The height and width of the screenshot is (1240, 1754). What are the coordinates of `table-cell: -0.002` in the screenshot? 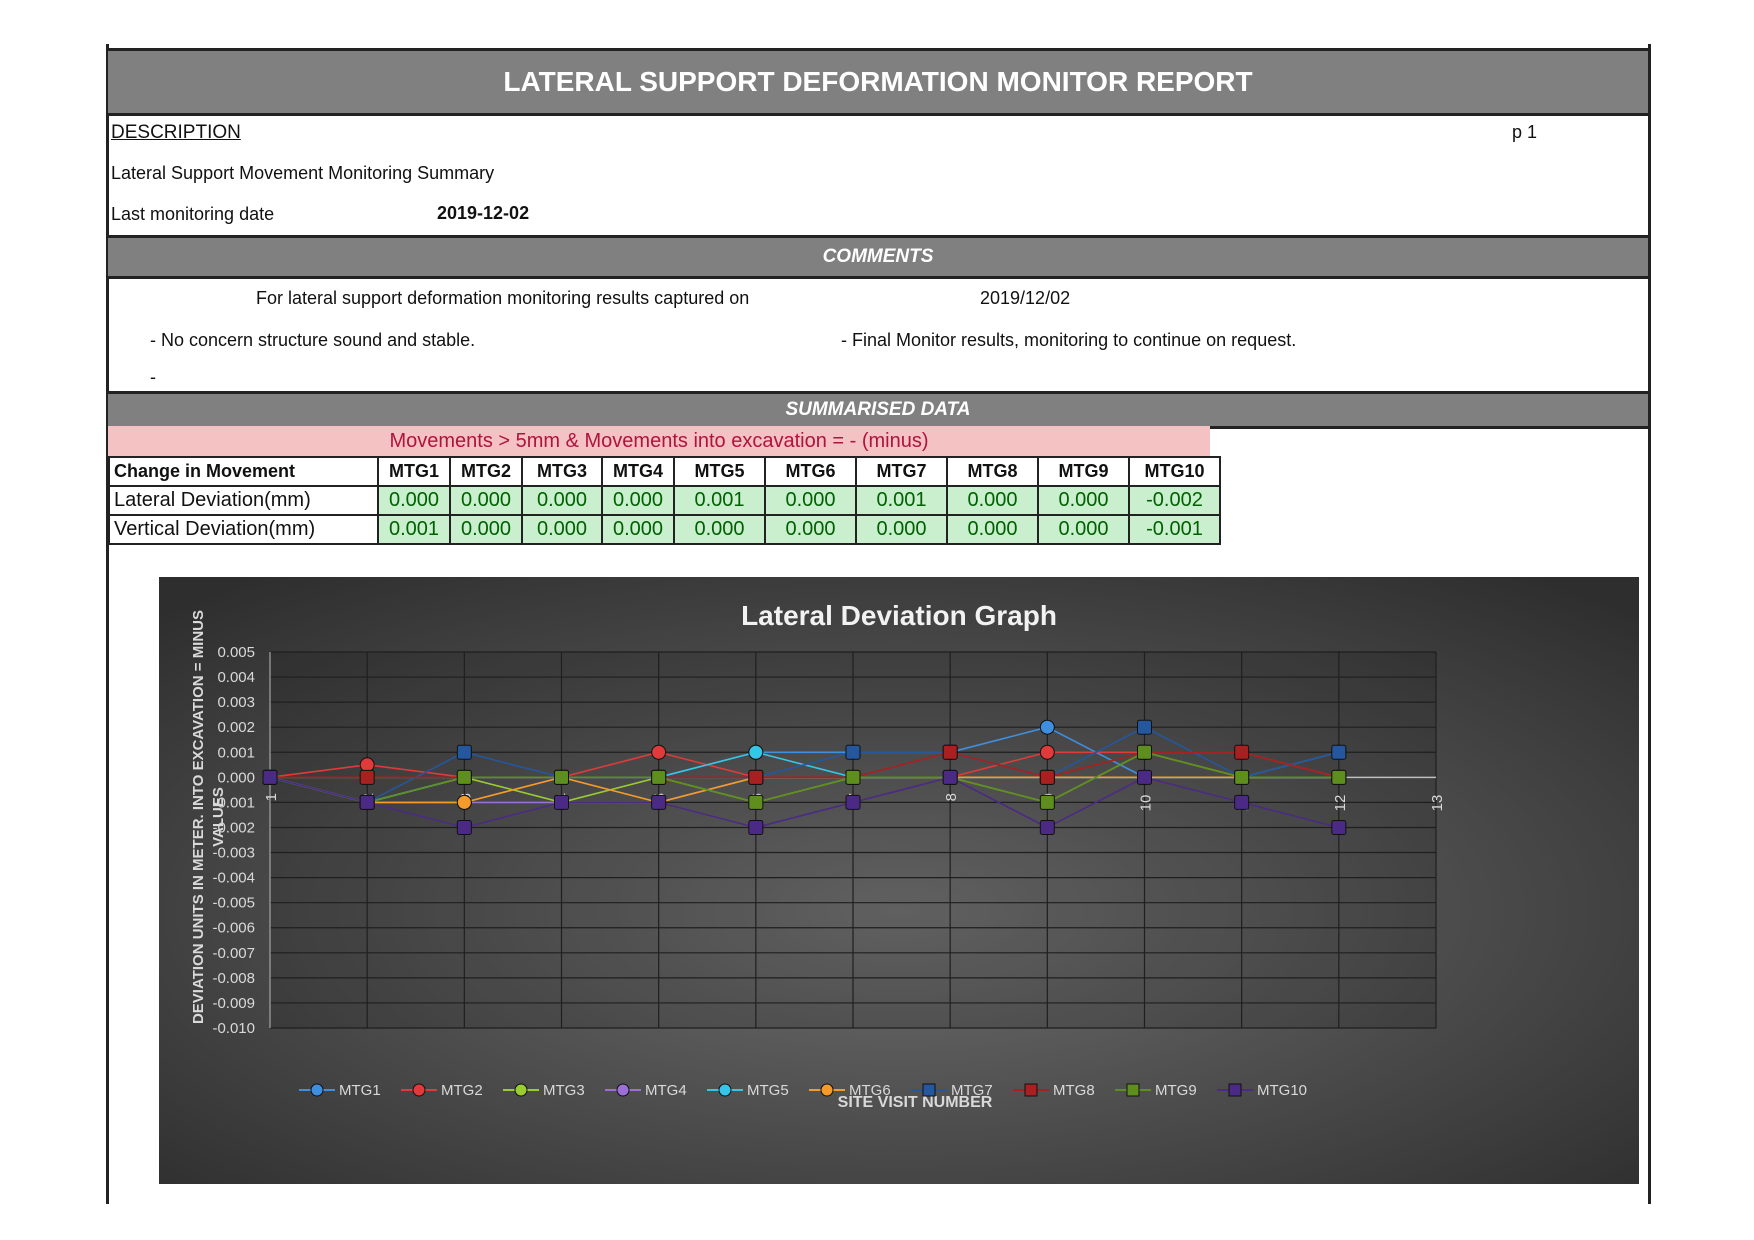 It's located at (1174, 500).